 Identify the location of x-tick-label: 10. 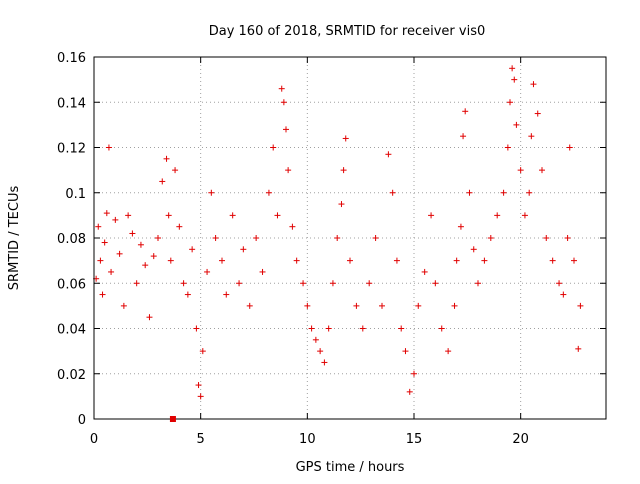
(307, 439).